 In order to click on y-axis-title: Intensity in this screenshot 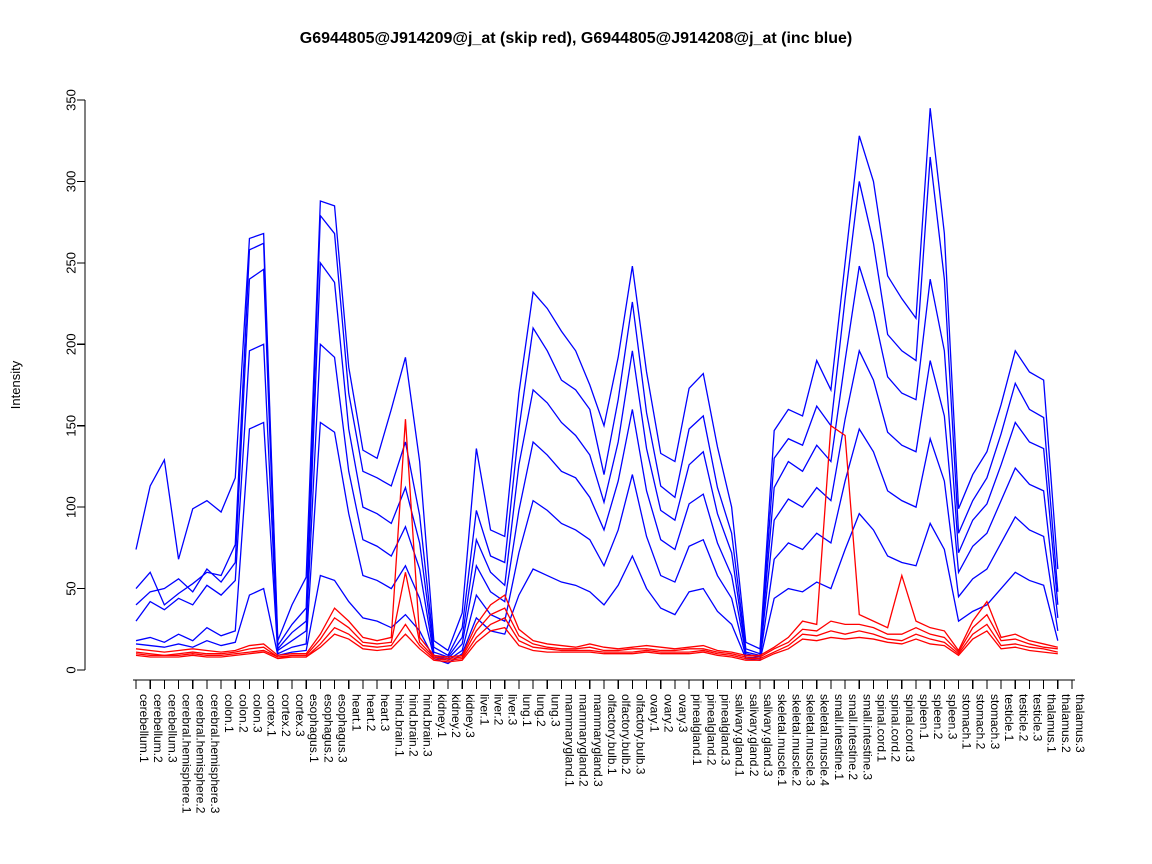, I will do `click(15, 384)`.